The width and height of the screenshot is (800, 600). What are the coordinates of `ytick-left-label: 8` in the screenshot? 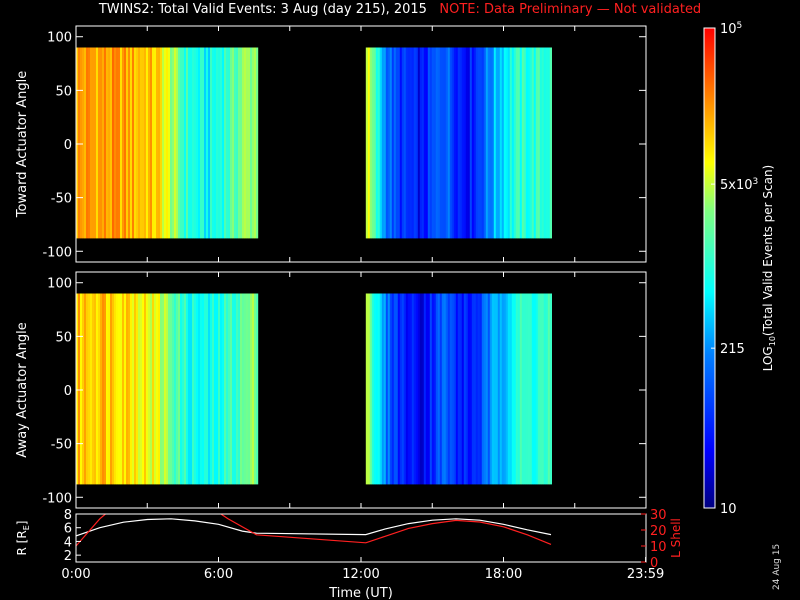 It's located at (68, 515).